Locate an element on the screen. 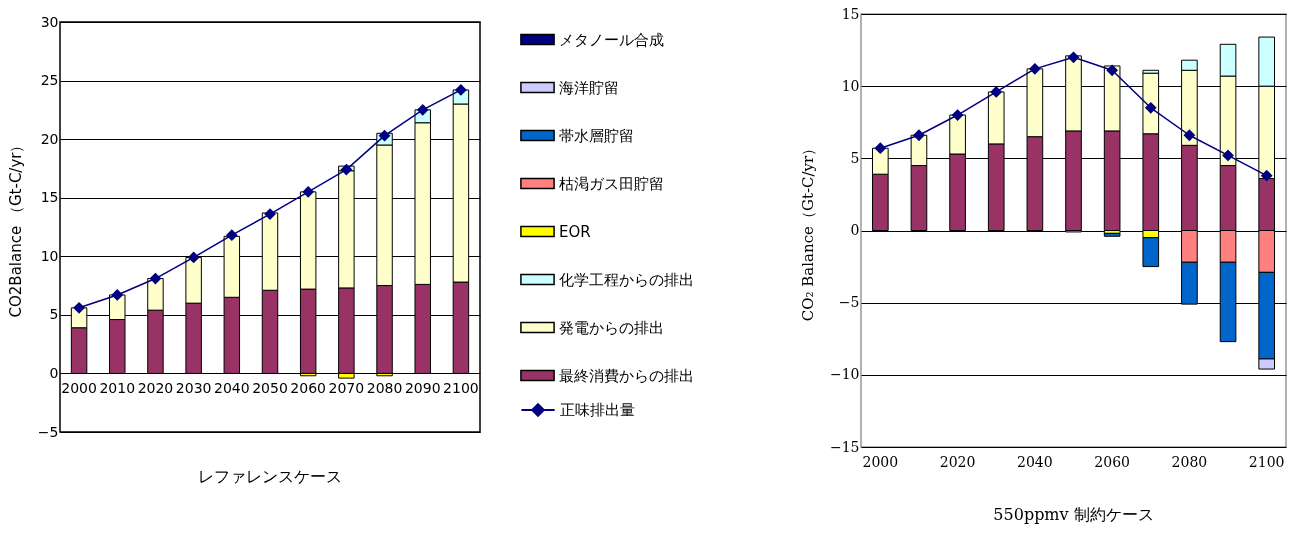 This screenshot has width=1296, height=536. y-tick-label: −10 is located at coordinates (844, 374).